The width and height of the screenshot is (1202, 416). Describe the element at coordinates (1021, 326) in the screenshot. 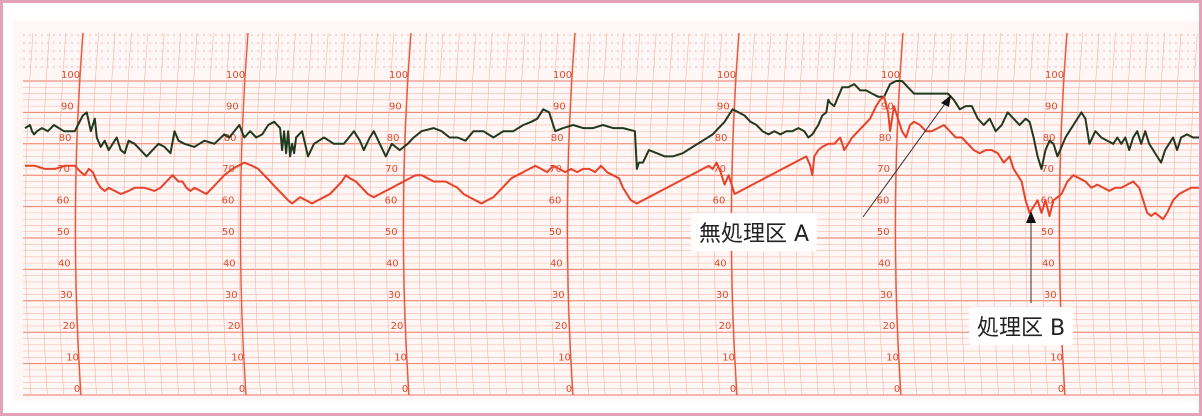

I see `annotation-b-label: 処理区 B` at that location.